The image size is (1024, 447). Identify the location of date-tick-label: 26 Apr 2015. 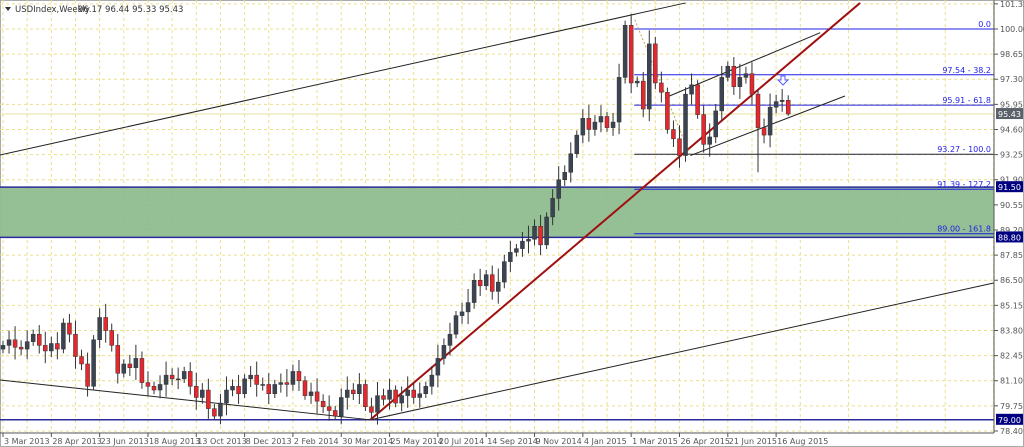
(704, 441).